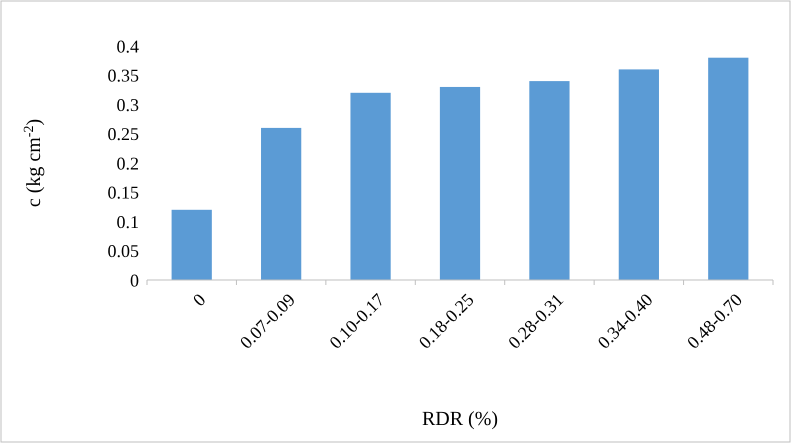  What do you see at coordinates (123, 134) in the screenshot?
I see `y-tick-label: 0.25` at bounding box center [123, 134].